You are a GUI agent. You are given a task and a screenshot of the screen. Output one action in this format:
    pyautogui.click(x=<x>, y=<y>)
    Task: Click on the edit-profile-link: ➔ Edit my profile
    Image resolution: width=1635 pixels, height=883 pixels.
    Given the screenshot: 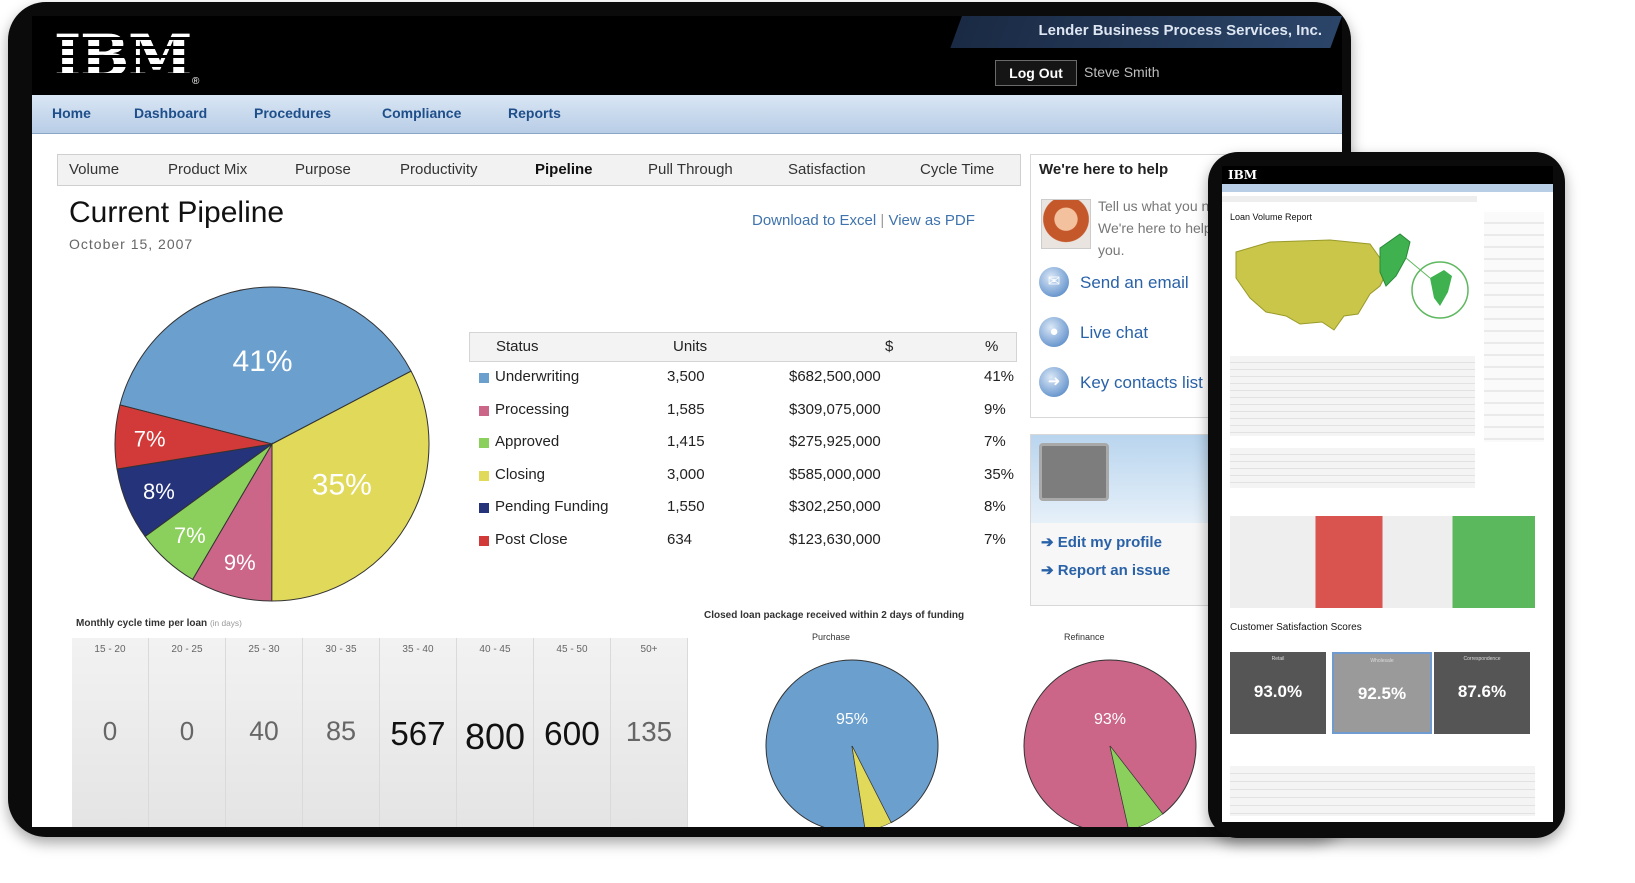 What is the action you would take?
    pyautogui.click(x=1101, y=542)
    